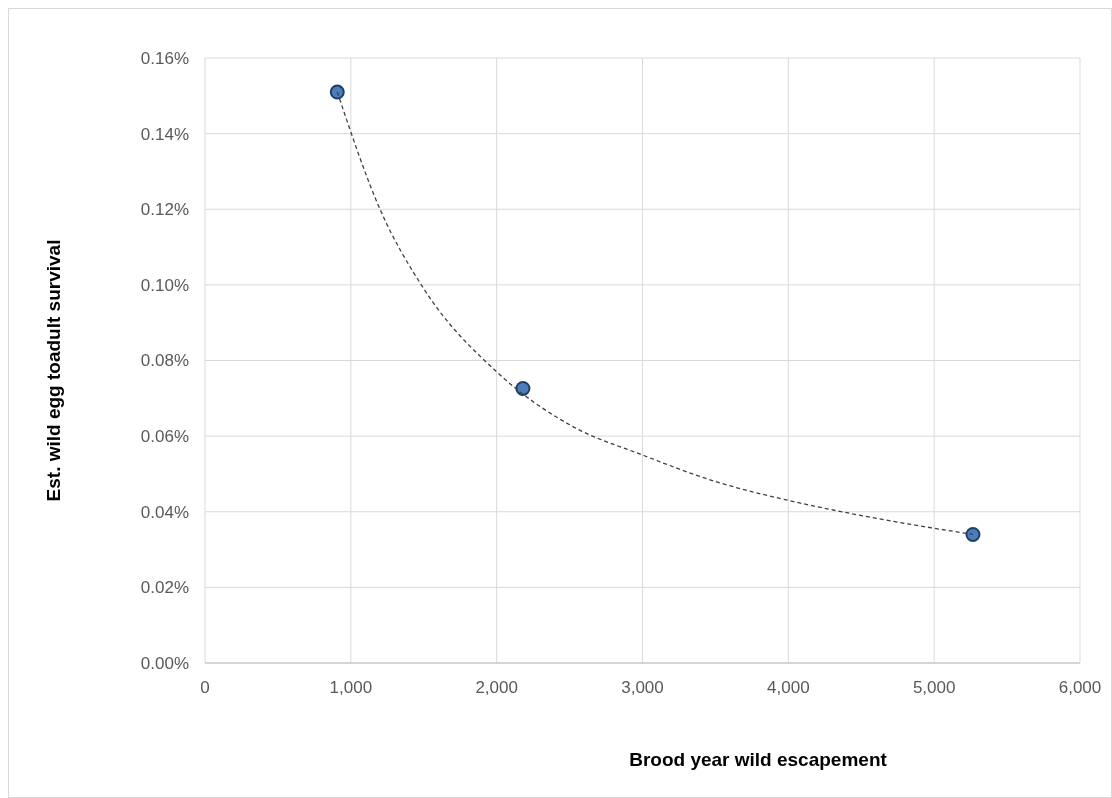 This screenshot has width=1112, height=798. I want to click on y-tick-label: 0.02%, so click(164, 588).